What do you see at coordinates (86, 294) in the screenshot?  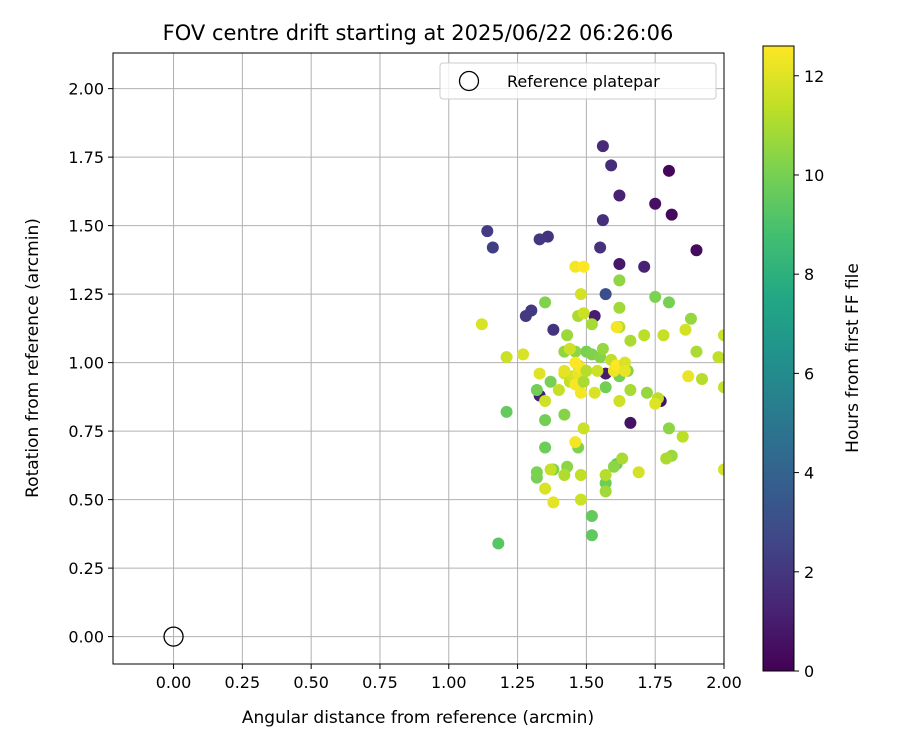 I see `y-tick-label: 1.25` at bounding box center [86, 294].